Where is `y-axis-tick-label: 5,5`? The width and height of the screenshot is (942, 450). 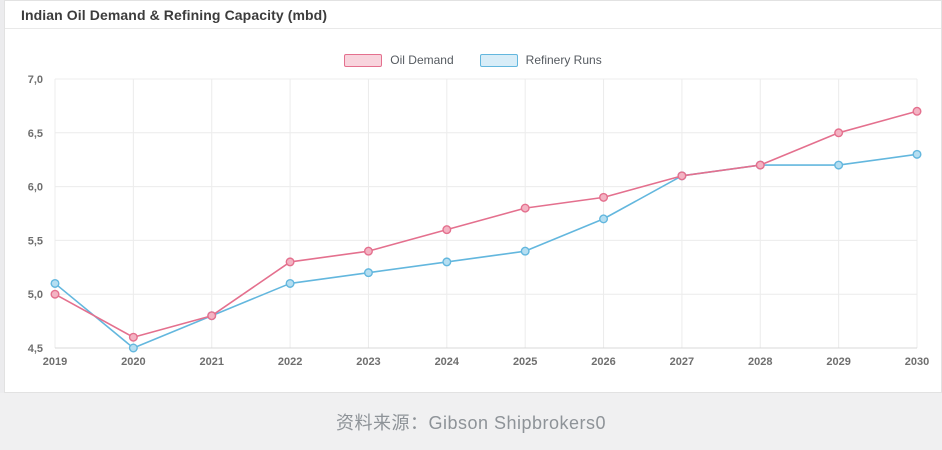
y-axis-tick-label: 5,5 is located at coordinates (35, 241).